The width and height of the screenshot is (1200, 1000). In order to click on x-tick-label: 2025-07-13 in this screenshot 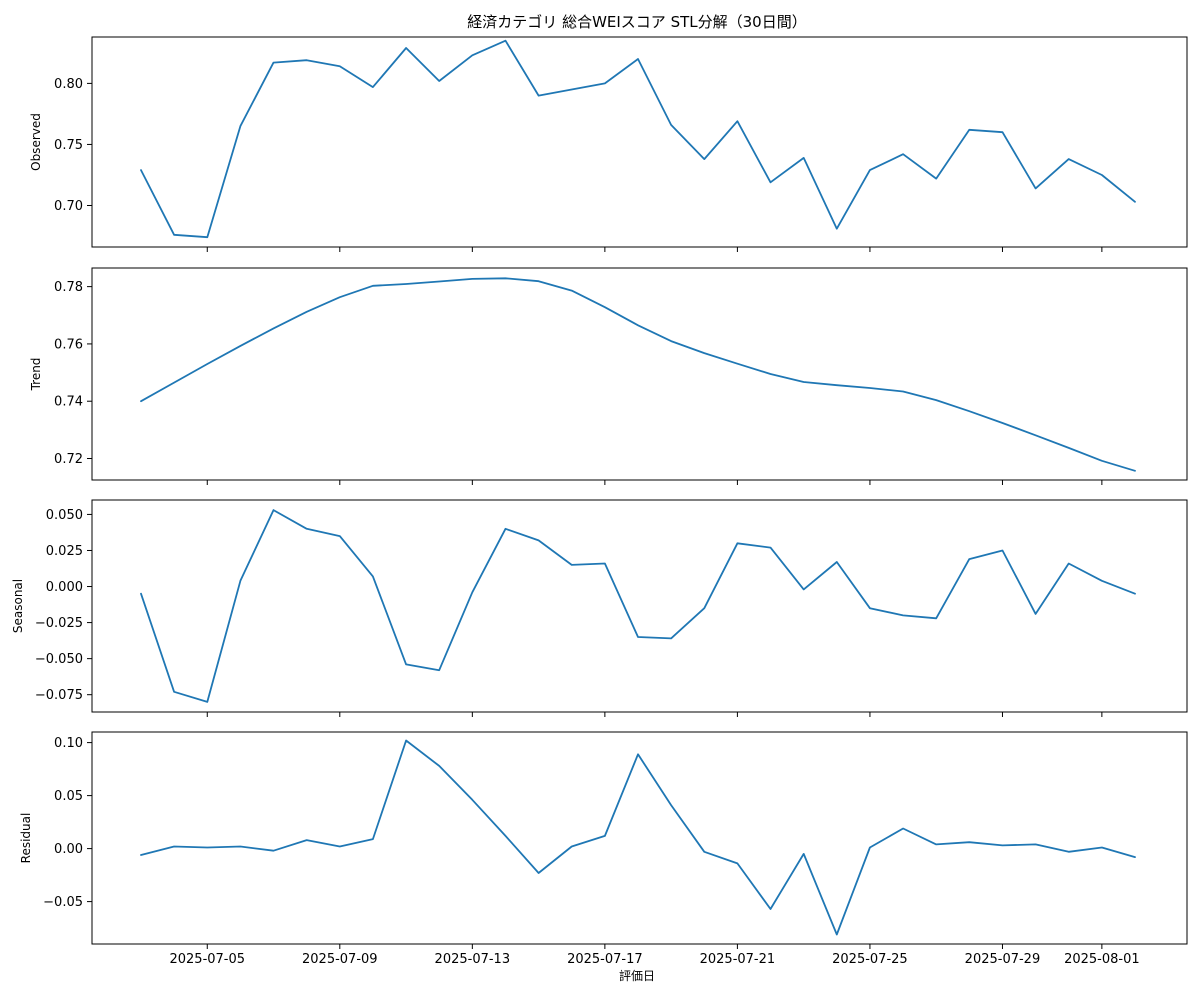, I will do `click(473, 959)`.